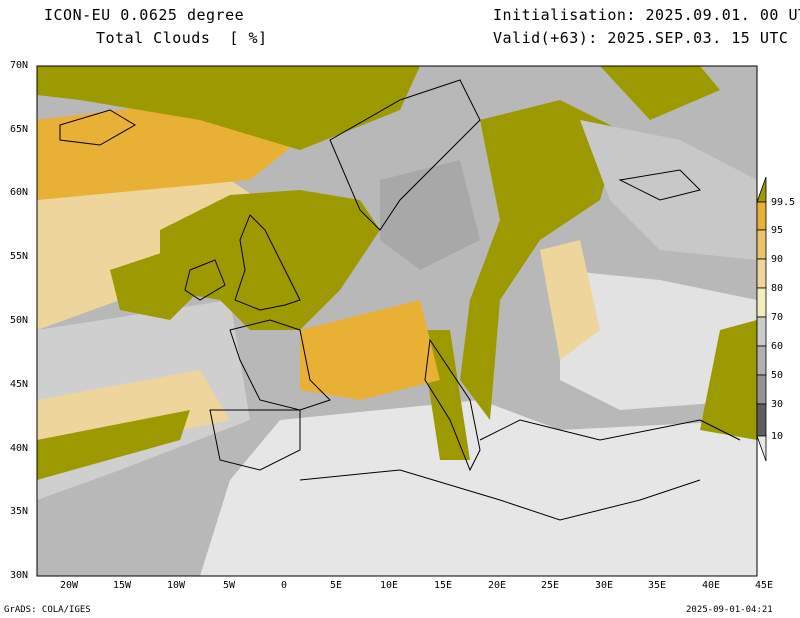  I want to click on lat-label: 50N, so click(19, 320).